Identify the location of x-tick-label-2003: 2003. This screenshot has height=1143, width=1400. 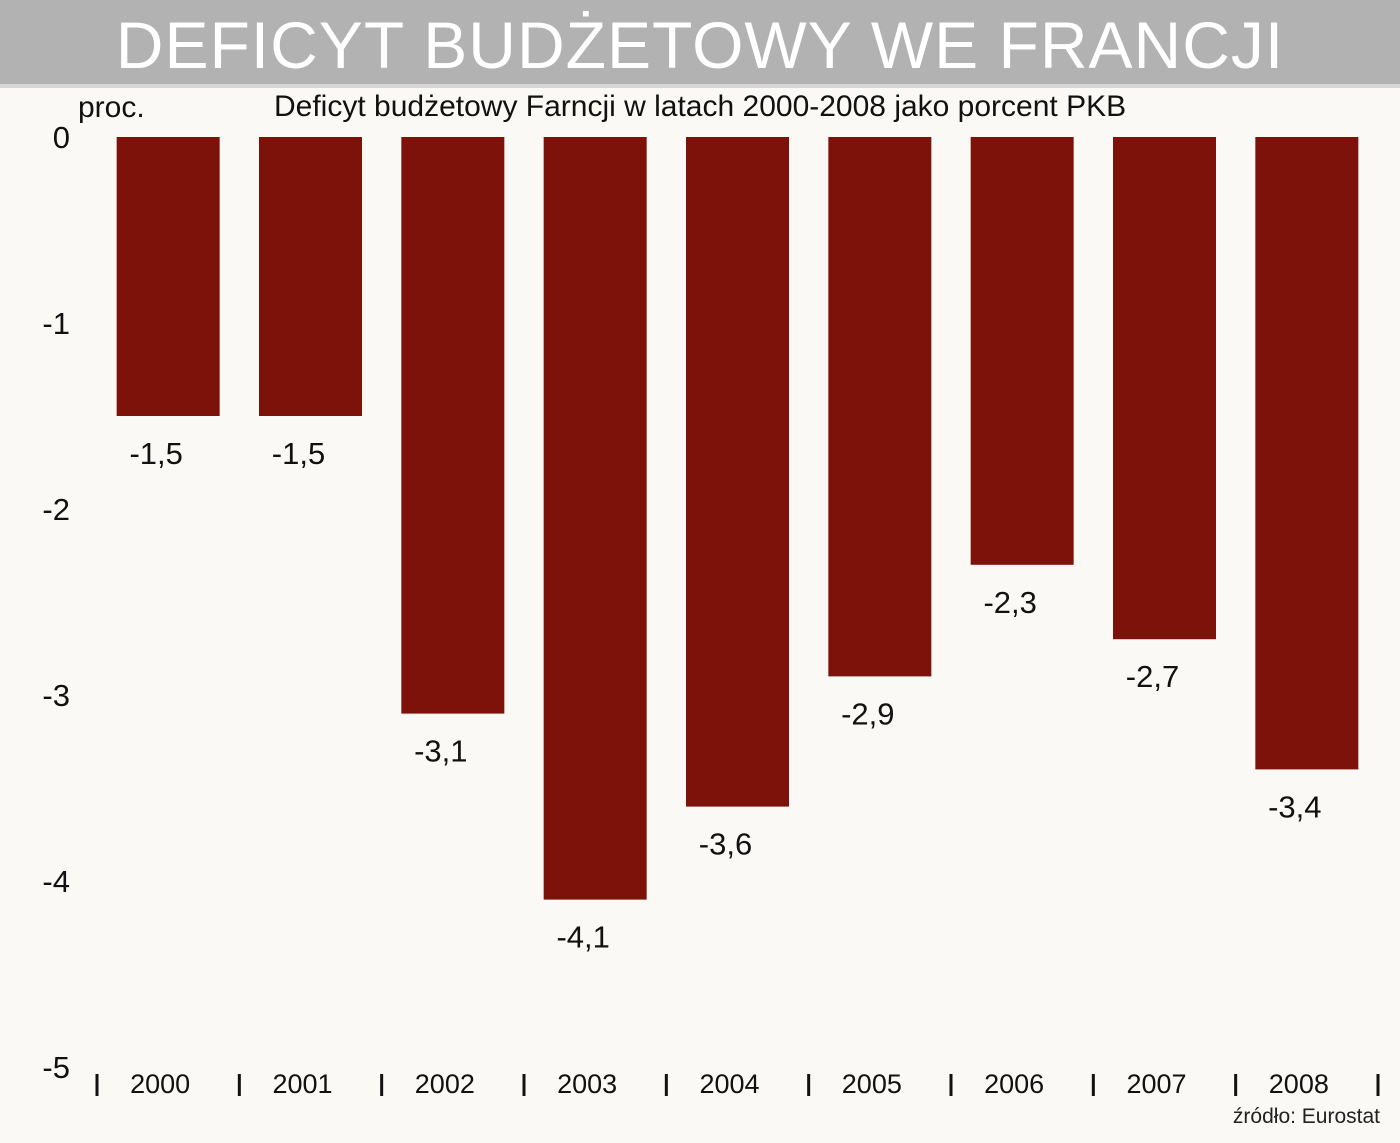
(587, 1084).